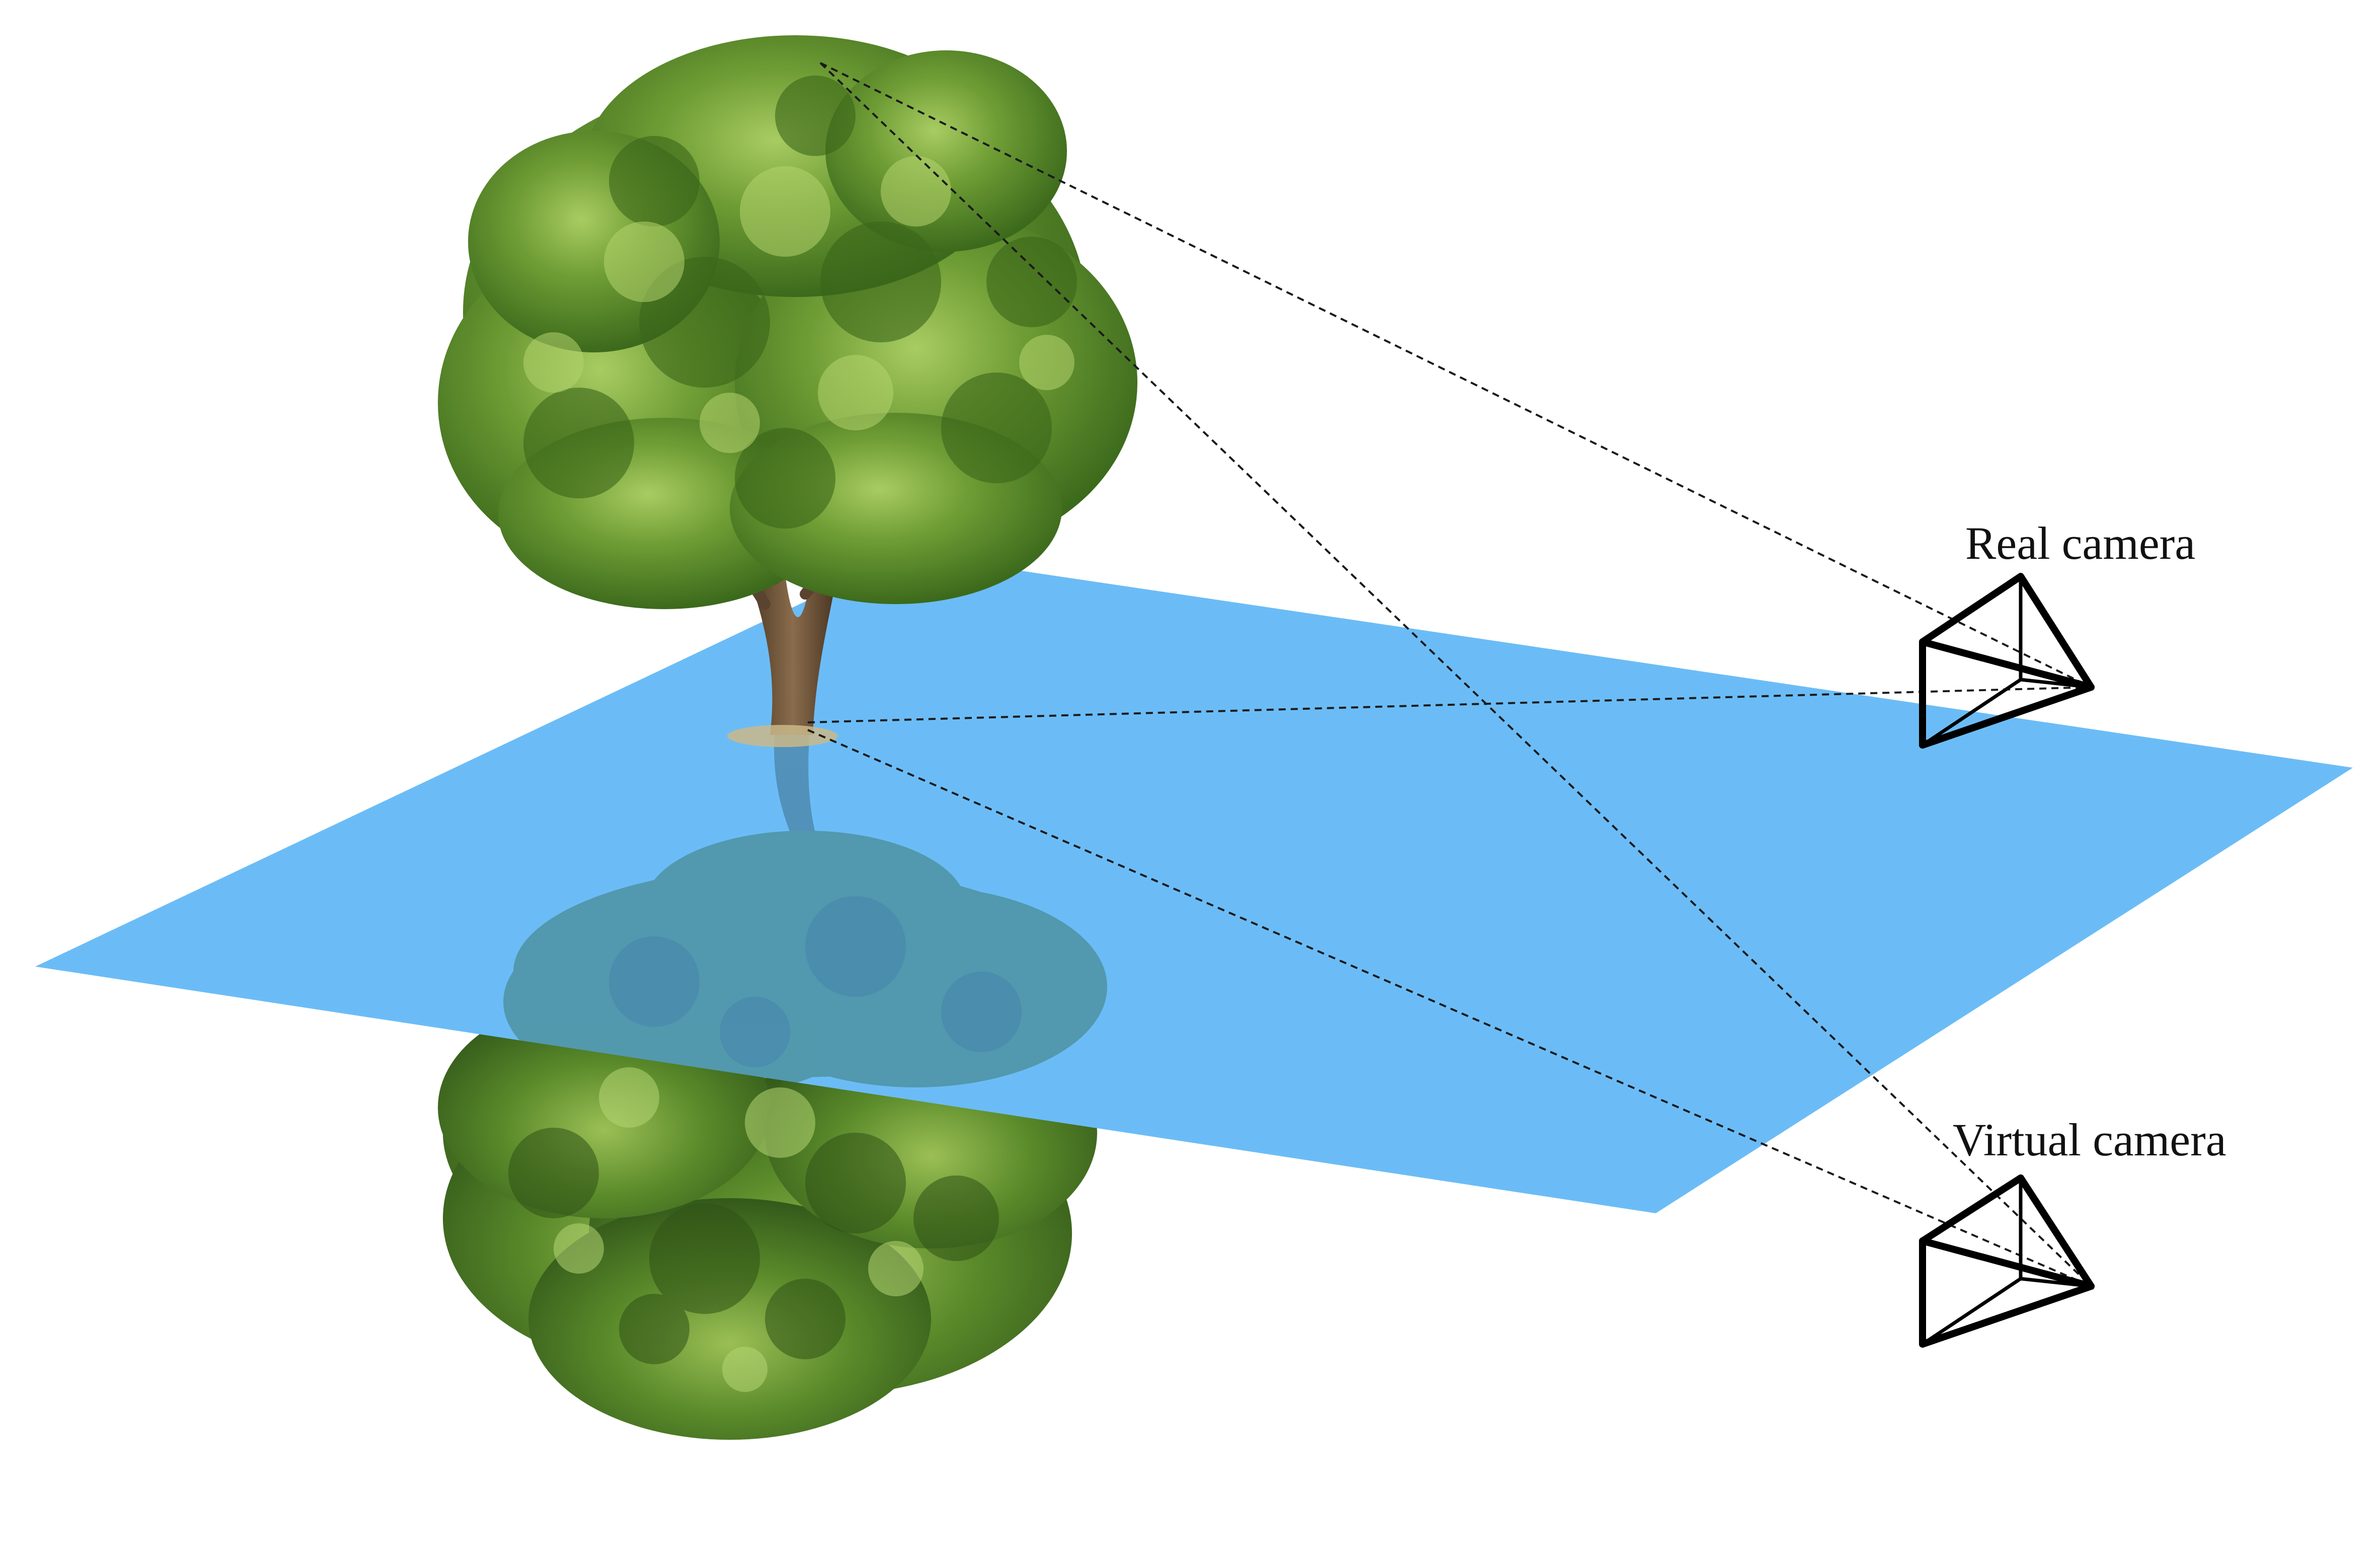 The image size is (2380, 1545). What do you see at coordinates (1449, 705) in the screenshot?
I see `ray-base-to-real-camera` at bounding box center [1449, 705].